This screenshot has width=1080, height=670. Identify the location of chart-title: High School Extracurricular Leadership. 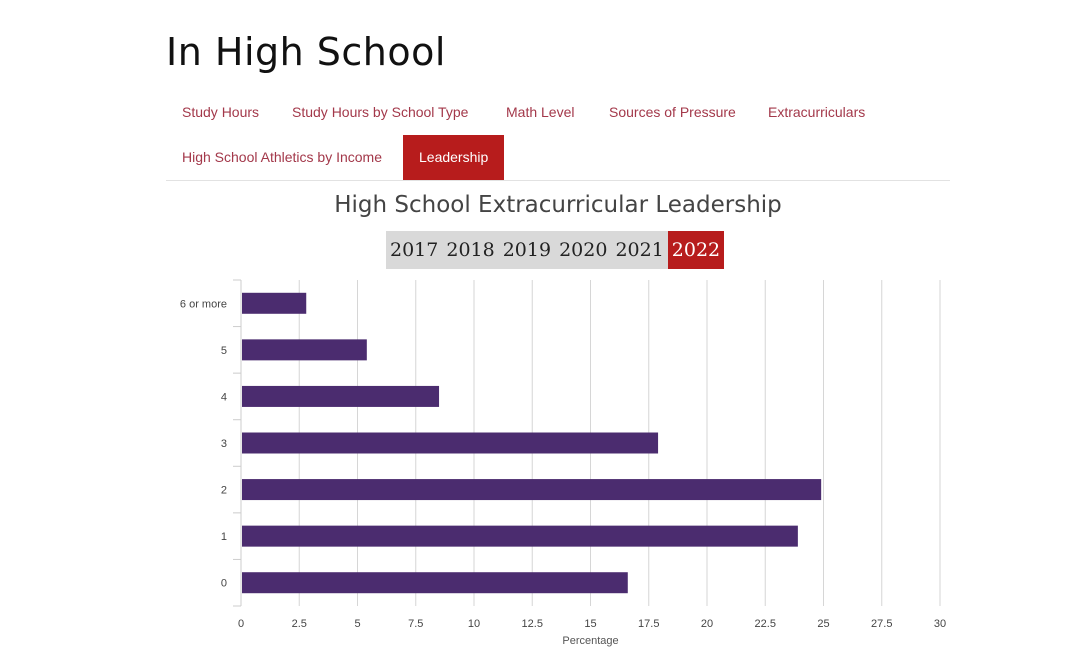
(558, 205).